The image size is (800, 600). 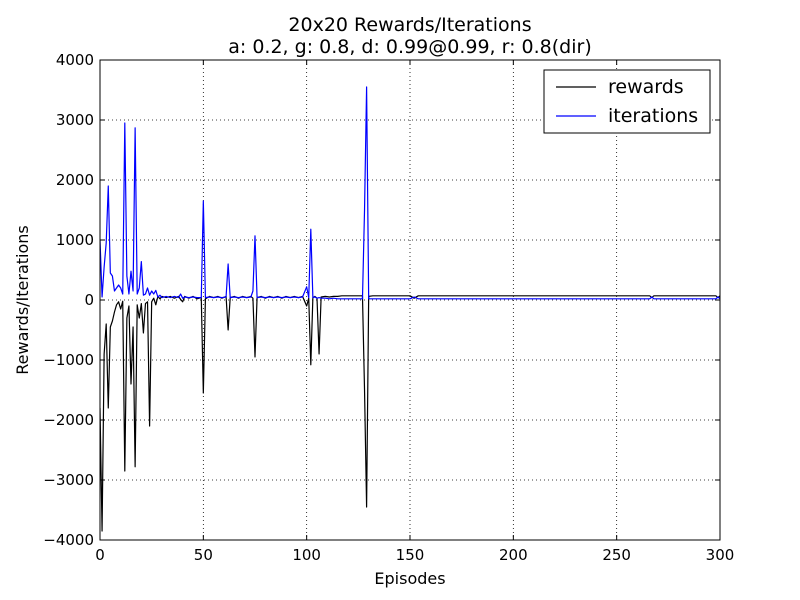 What do you see at coordinates (646, 87) in the screenshot?
I see `legend-label-rewards: rewards` at bounding box center [646, 87].